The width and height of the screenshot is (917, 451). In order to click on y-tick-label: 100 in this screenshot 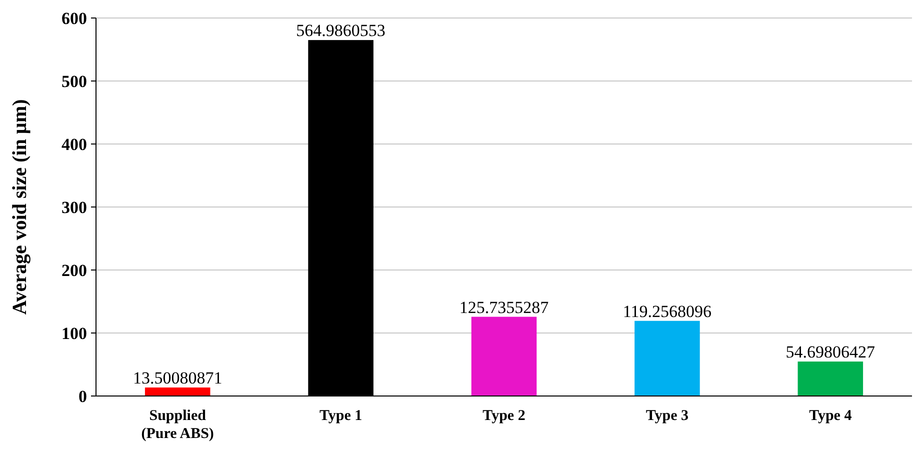, I will do `click(74, 333)`.